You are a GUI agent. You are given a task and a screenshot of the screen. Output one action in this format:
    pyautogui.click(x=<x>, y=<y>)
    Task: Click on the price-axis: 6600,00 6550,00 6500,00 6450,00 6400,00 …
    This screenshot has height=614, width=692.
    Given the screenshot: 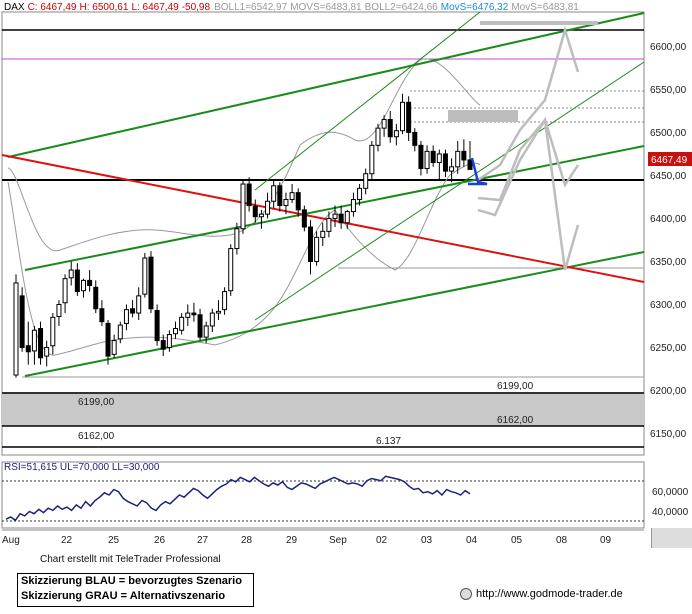 What is the action you would take?
    pyautogui.click(x=668, y=241)
    